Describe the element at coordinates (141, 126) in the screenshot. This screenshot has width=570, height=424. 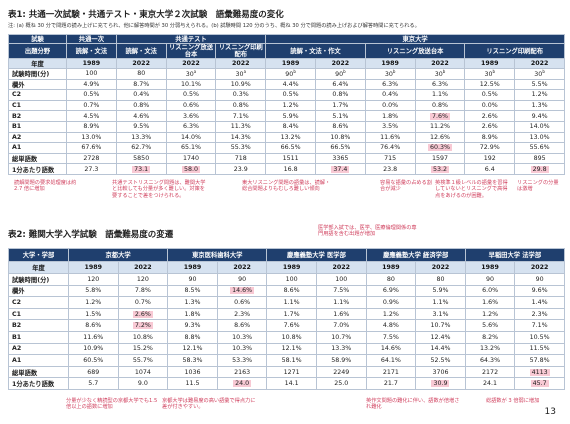
I see `table-cell: 9.5%` at that location.